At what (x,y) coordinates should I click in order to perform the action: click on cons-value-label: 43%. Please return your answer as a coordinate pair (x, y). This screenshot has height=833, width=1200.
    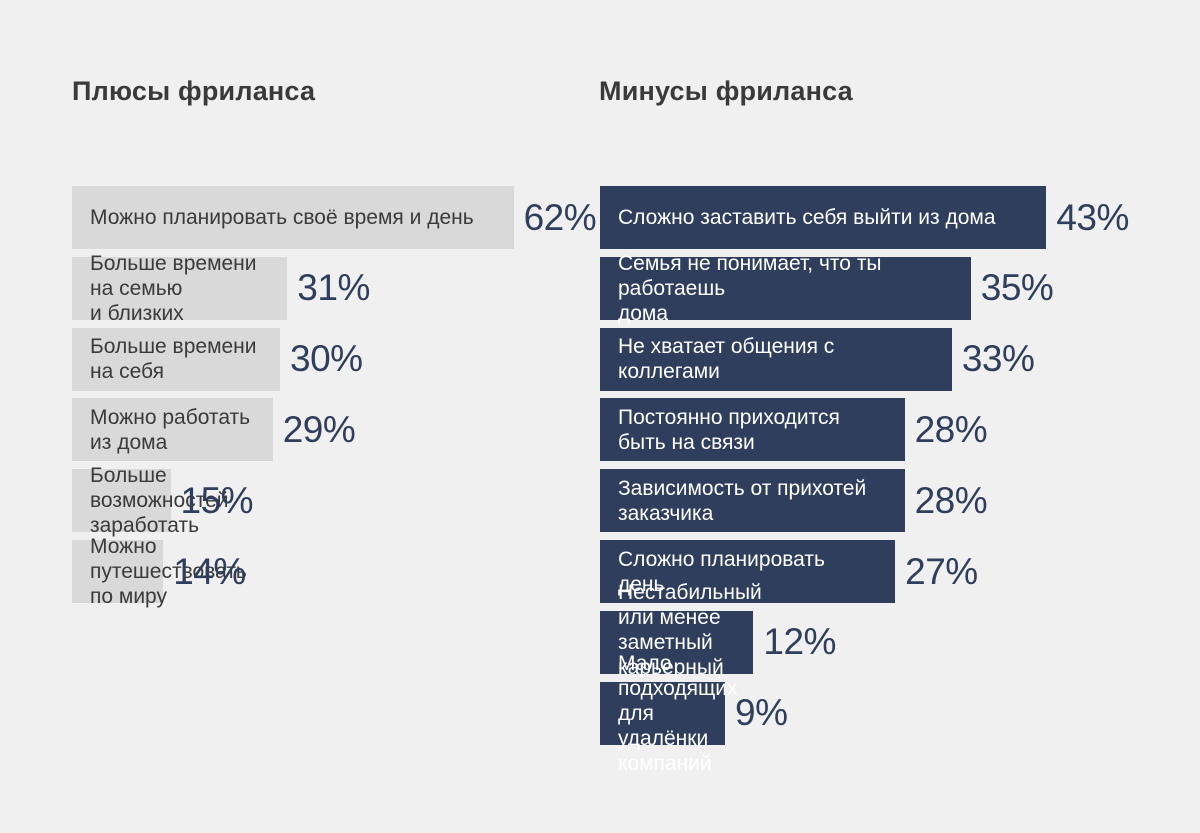
    Looking at the image, I should click on (1092, 217).